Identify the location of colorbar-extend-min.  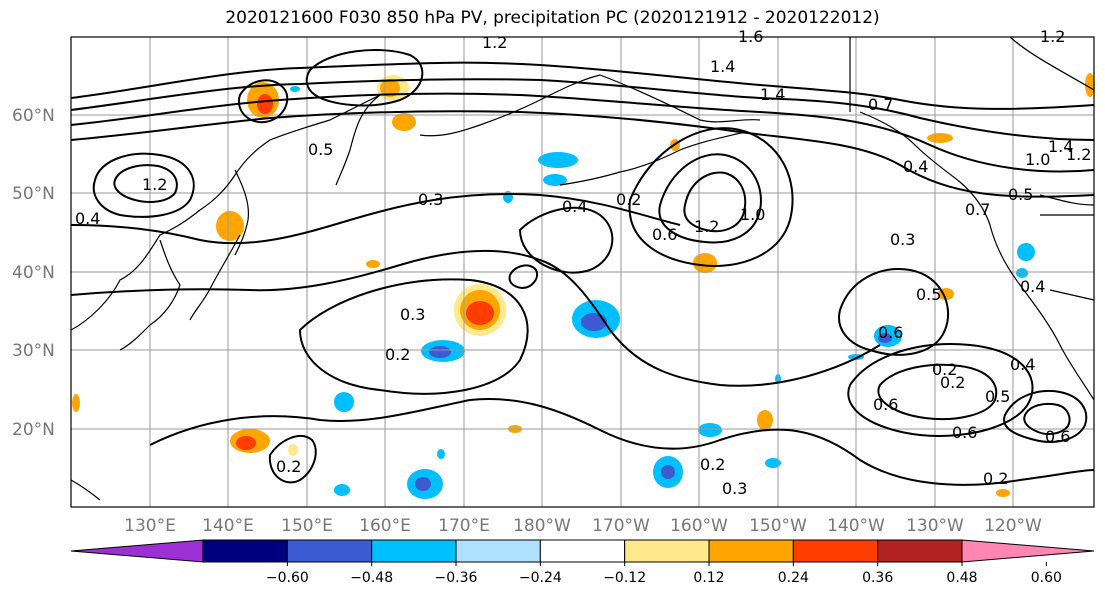
(137, 551).